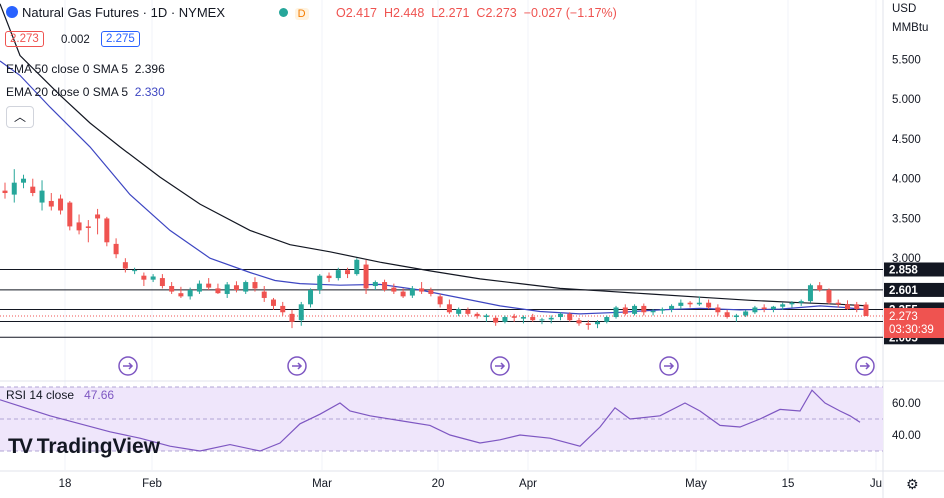 This screenshot has width=944, height=498. What do you see at coordinates (906, 219) in the screenshot?
I see `price-tick-label: 3.500` at bounding box center [906, 219].